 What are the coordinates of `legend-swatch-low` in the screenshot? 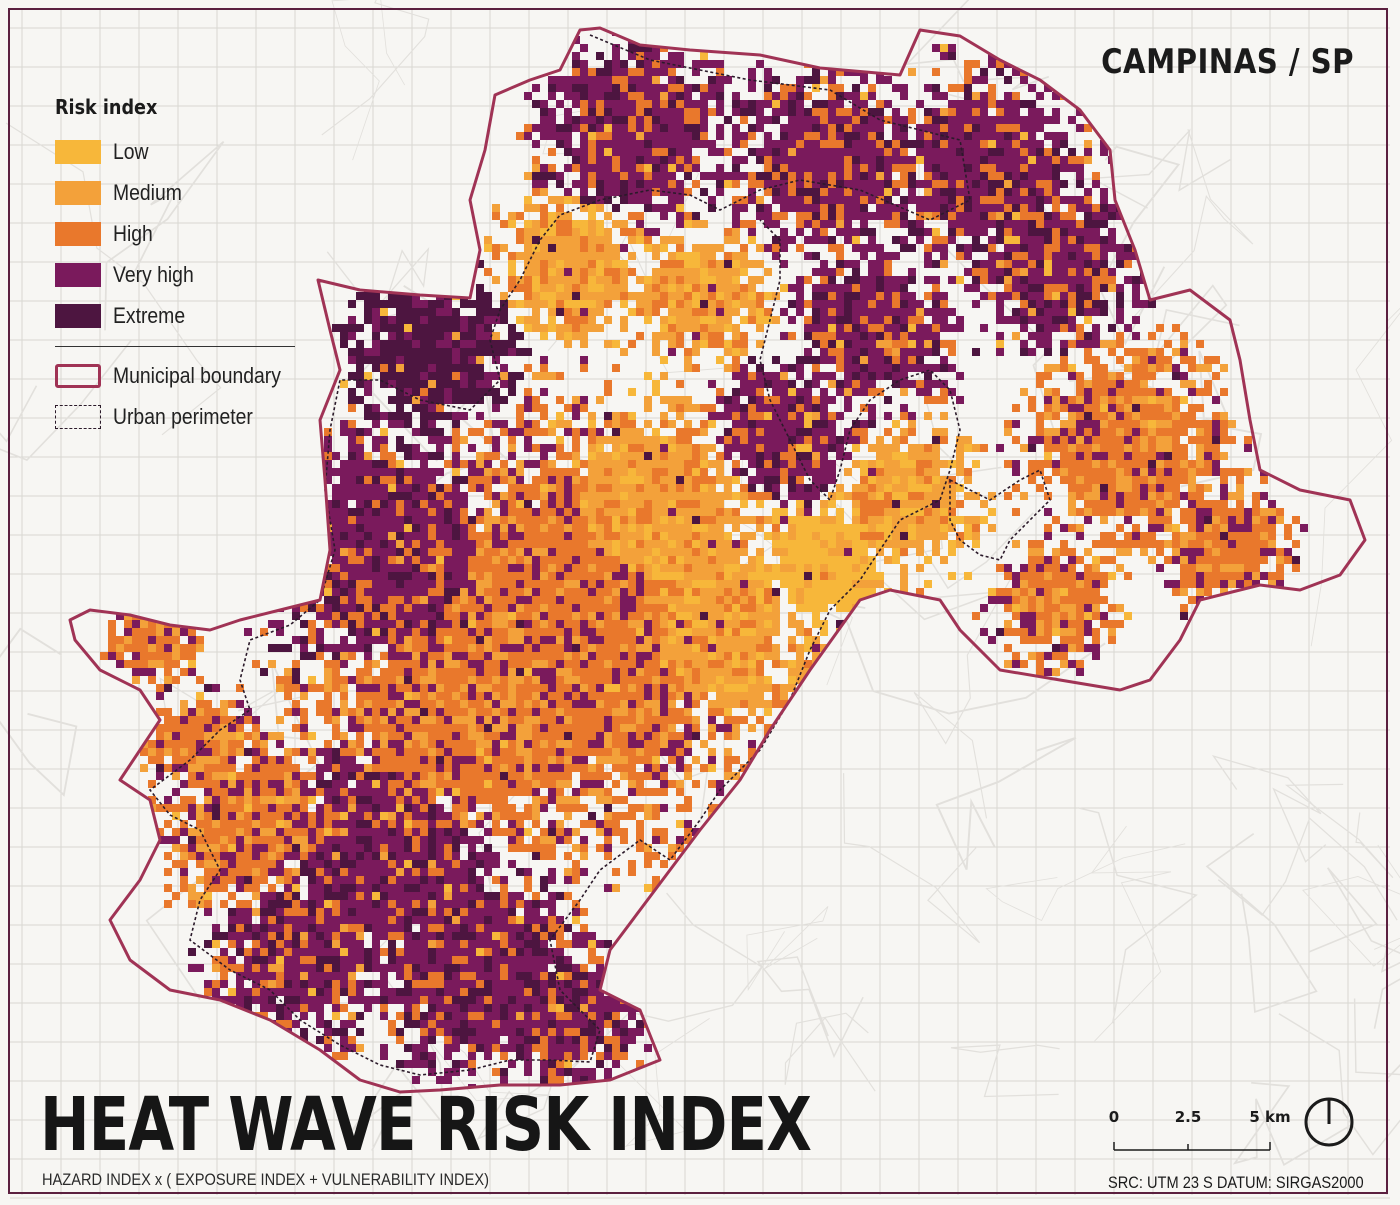 It's located at (78, 151).